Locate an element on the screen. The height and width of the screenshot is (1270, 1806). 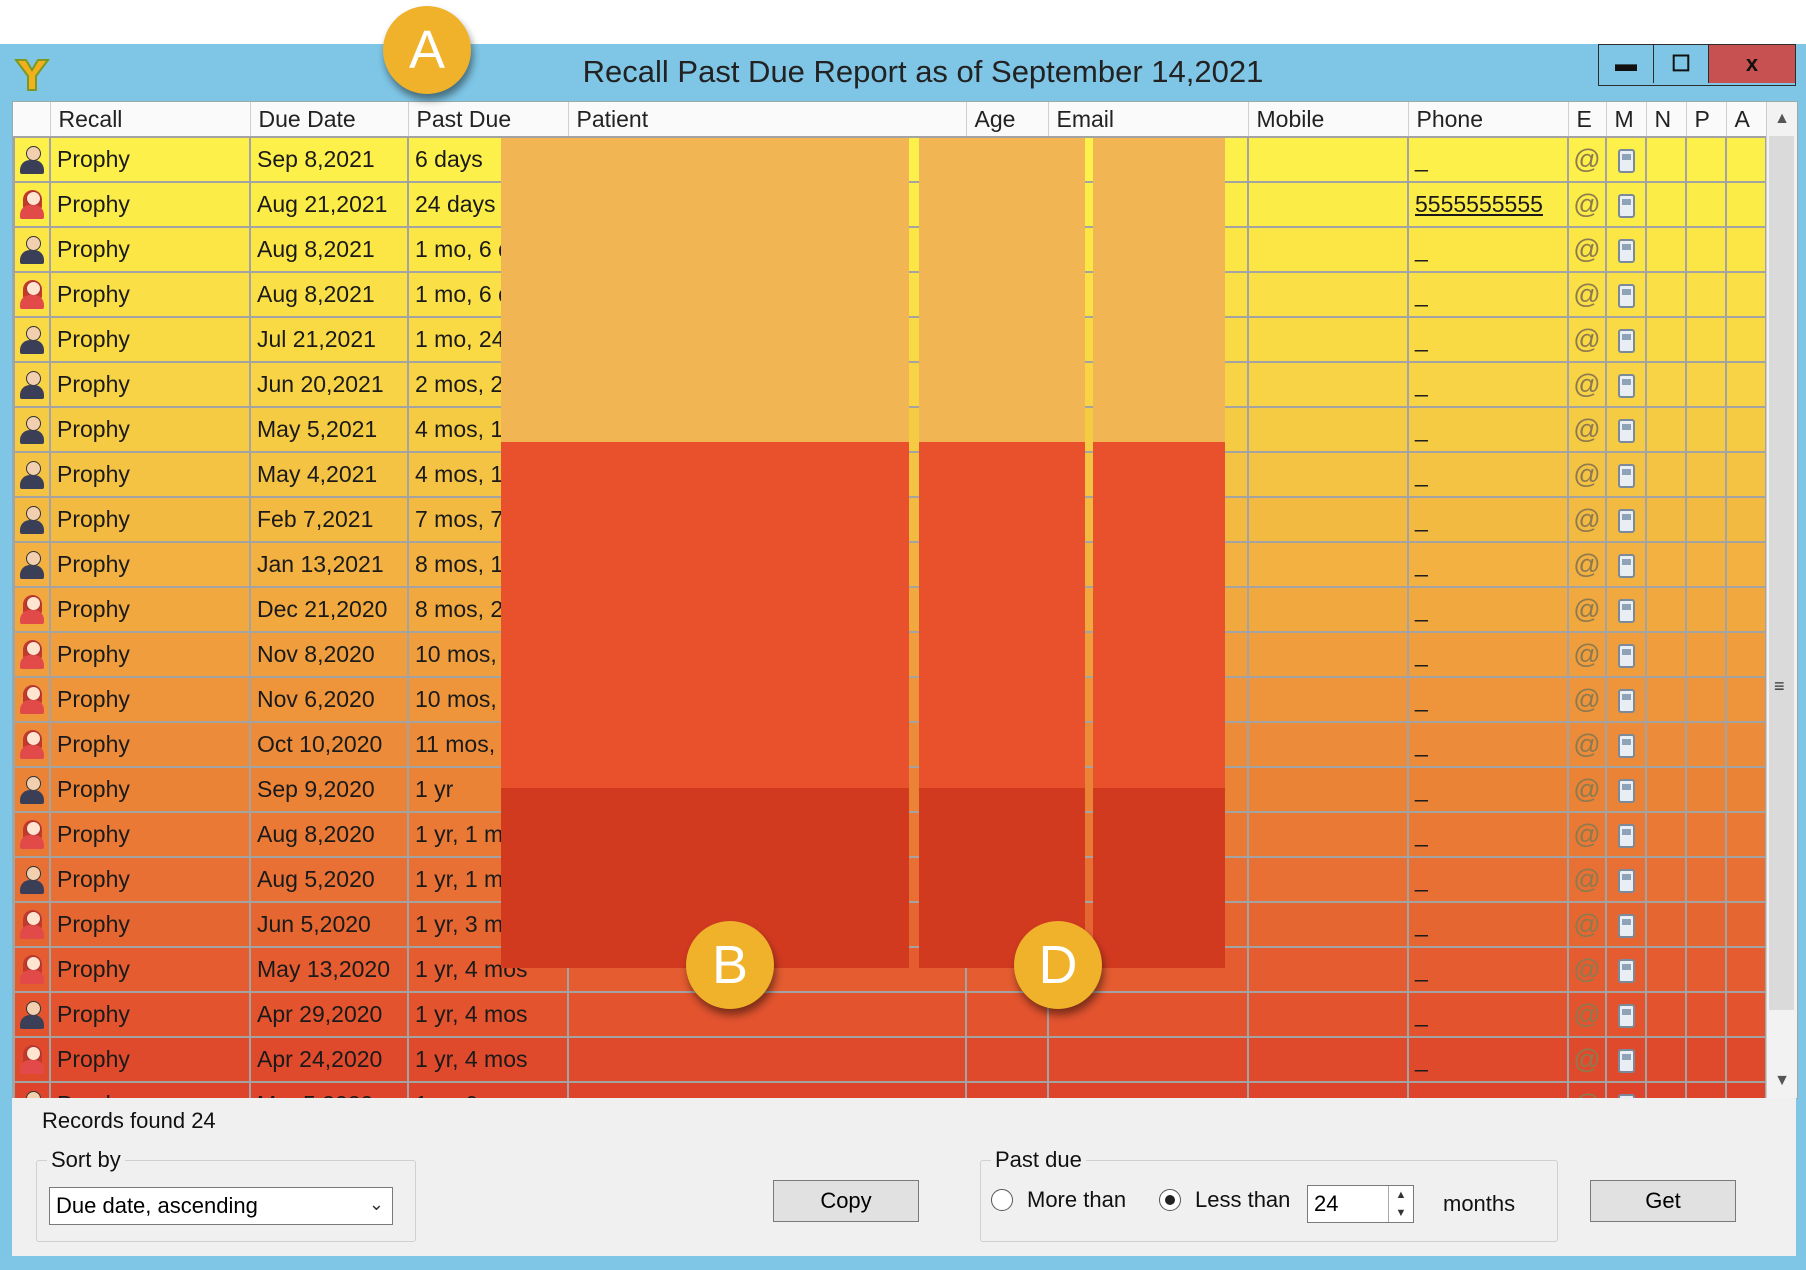
column-header-age: Age is located at coordinates (1007, 120).